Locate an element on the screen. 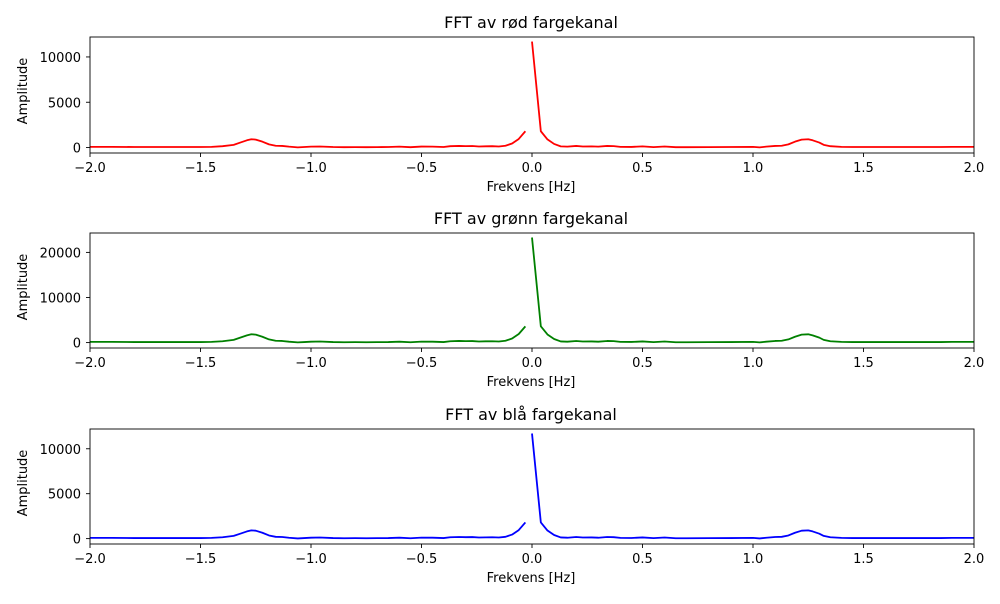  y-tick-label: 20000 is located at coordinates (60, 253).